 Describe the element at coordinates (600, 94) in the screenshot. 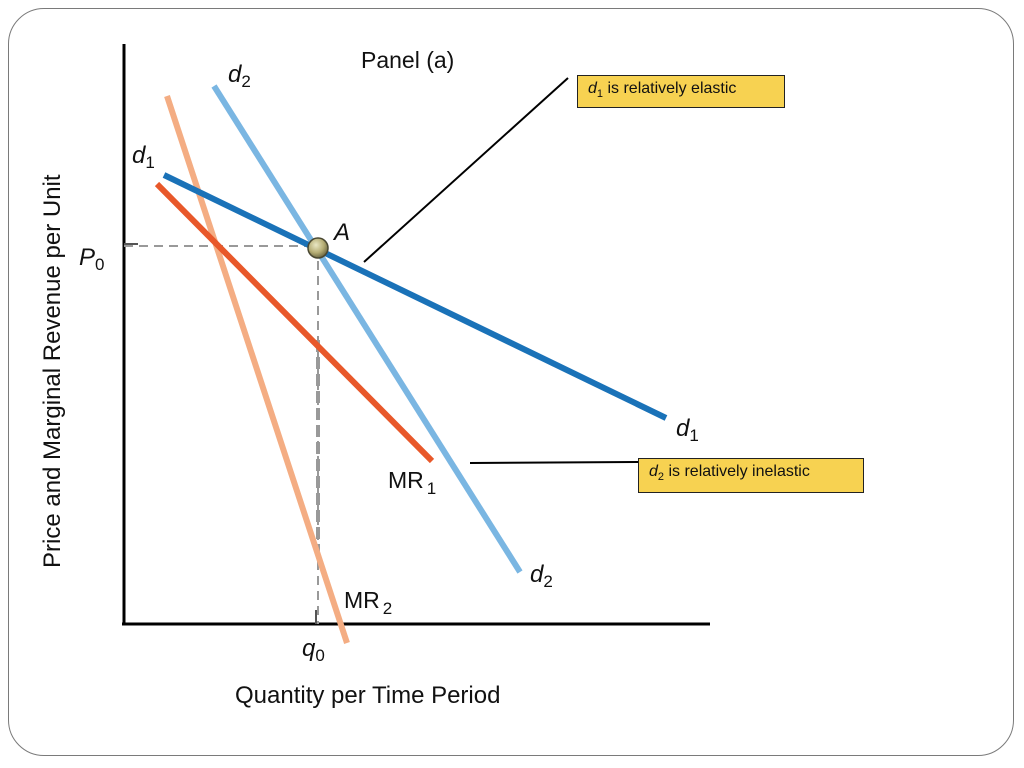

I see `elastic-callout-sub: 1` at that location.